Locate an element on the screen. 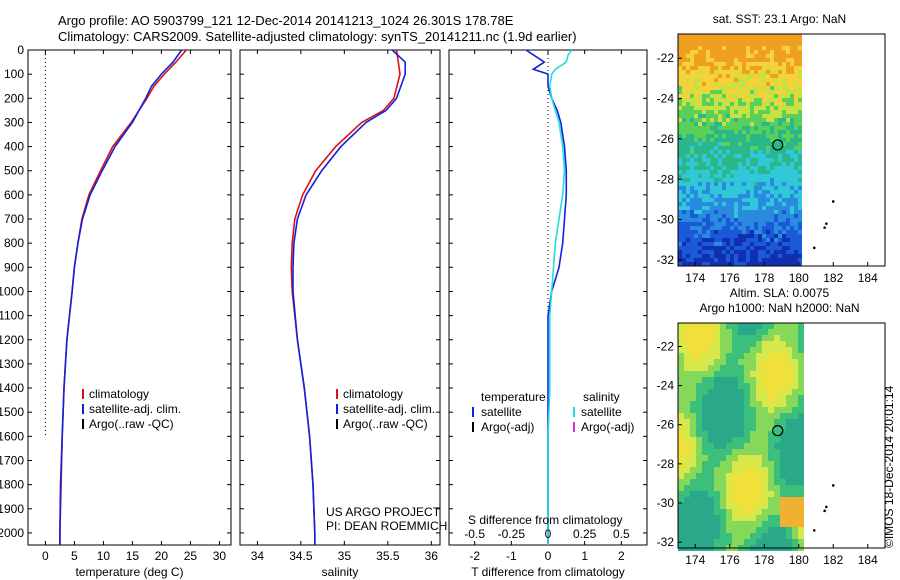 This screenshot has width=900, height=580. y-tick-label: 600 is located at coordinates (14, 195).